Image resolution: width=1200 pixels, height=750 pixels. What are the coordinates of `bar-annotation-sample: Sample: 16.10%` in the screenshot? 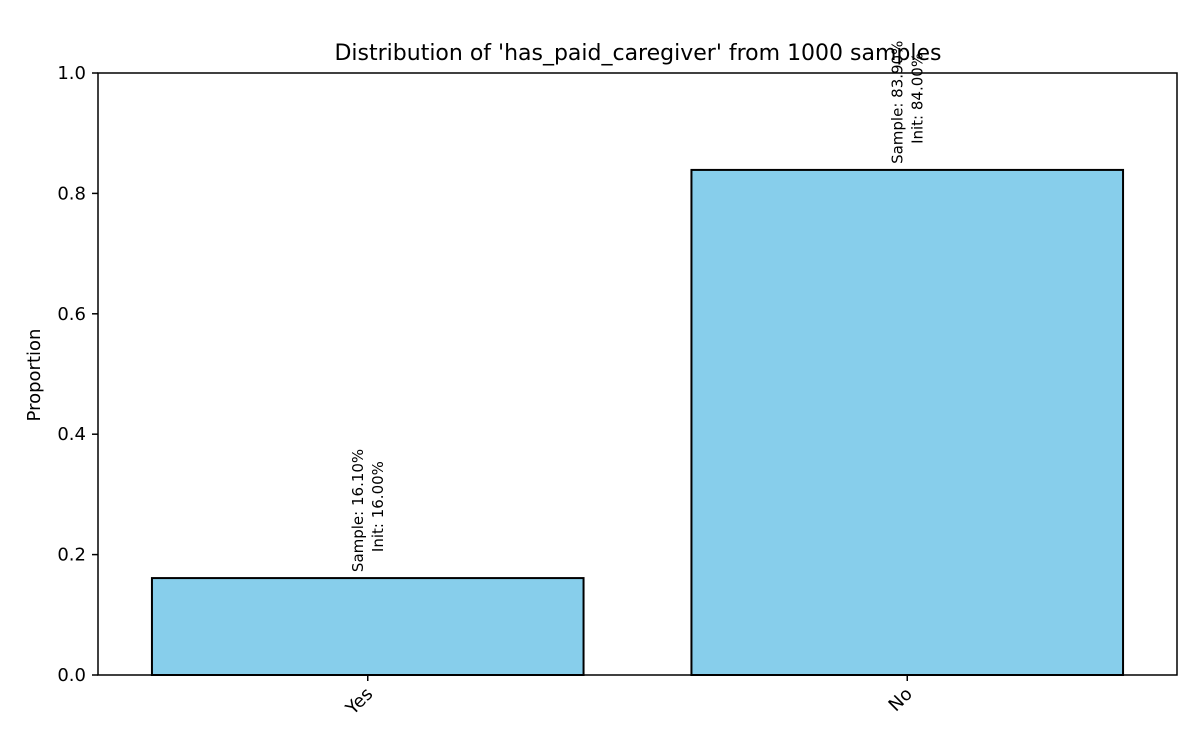 It's located at (358, 510).